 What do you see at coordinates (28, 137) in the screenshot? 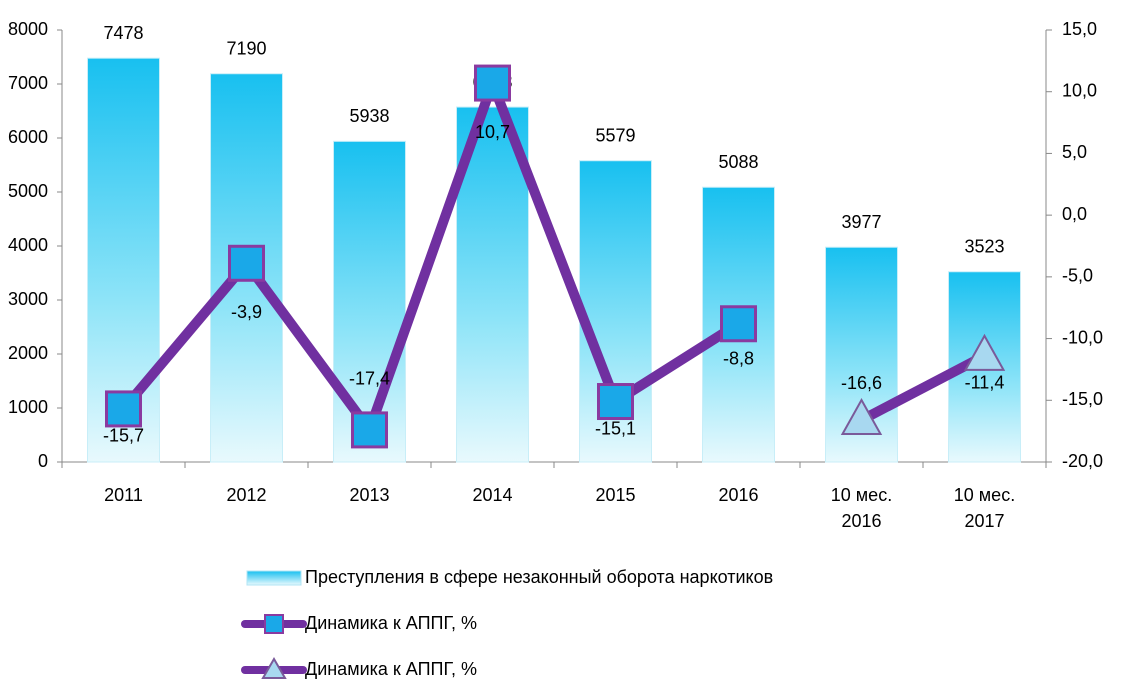
I see `y-tick-label: 6000` at bounding box center [28, 137].